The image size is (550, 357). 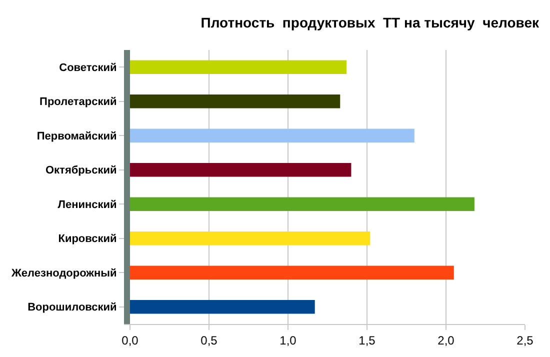 What do you see at coordinates (525, 340) in the screenshot?
I see `x-tick-label: 2,5` at bounding box center [525, 340].